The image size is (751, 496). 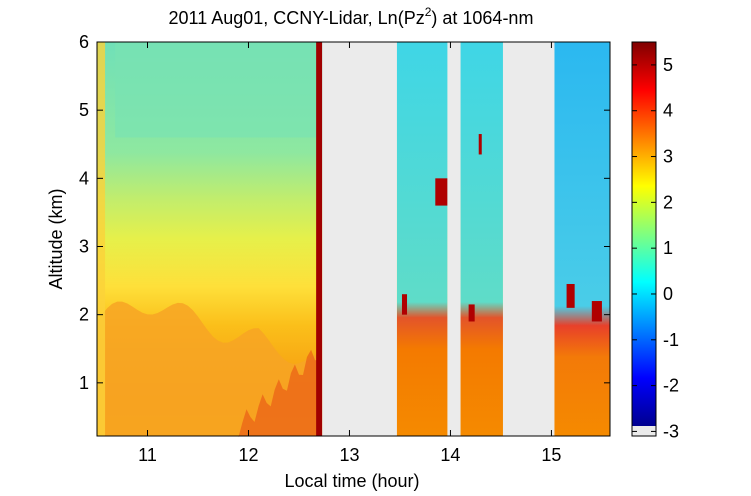 What do you see at coordinates (84, 42) in the screenshot?
I see `y-tick-label: 6` at bounding box center [84, 42].